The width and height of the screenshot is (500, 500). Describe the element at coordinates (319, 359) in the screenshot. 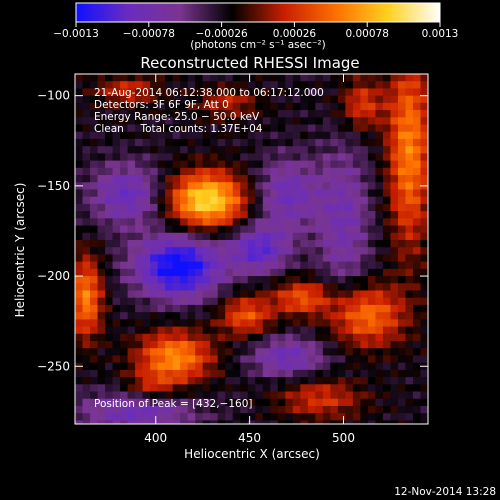

I see `heatmap-cell-1904` at that location.